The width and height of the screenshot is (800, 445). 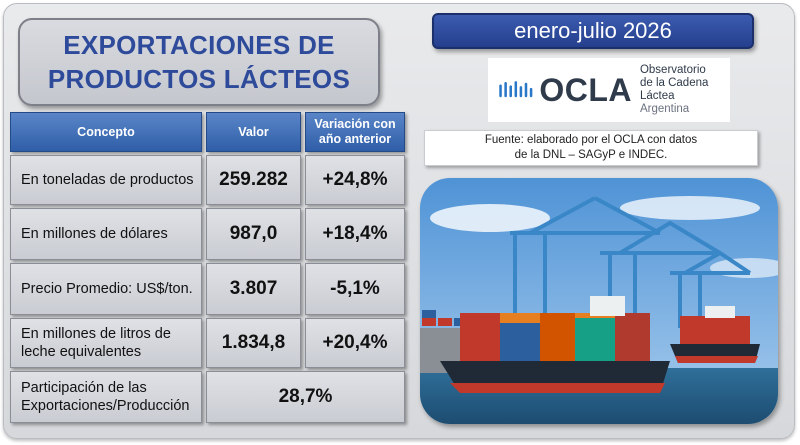 I want to click on row-concept: En toneladas de productos, so click(x=106, y=180).